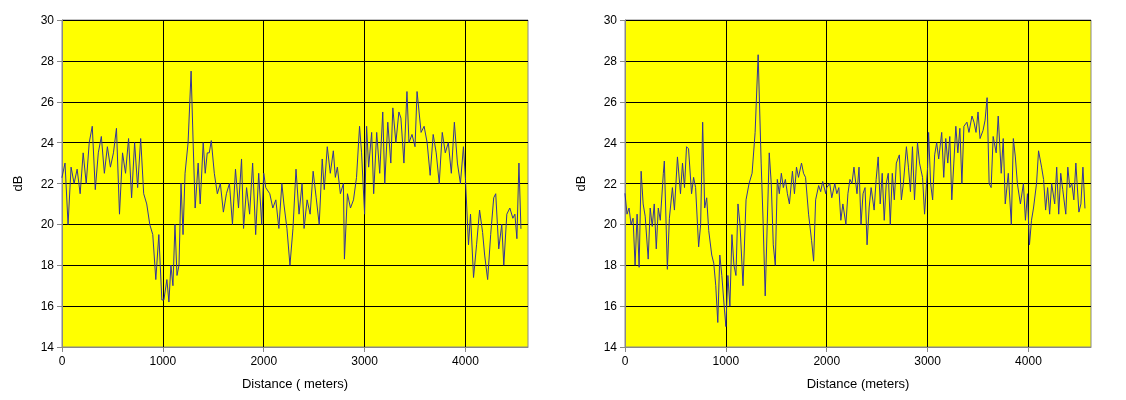 The height and width of the screenshot is (400, 1126). I want to click on x-axis-title: Distance (meters), so click(858, 383).